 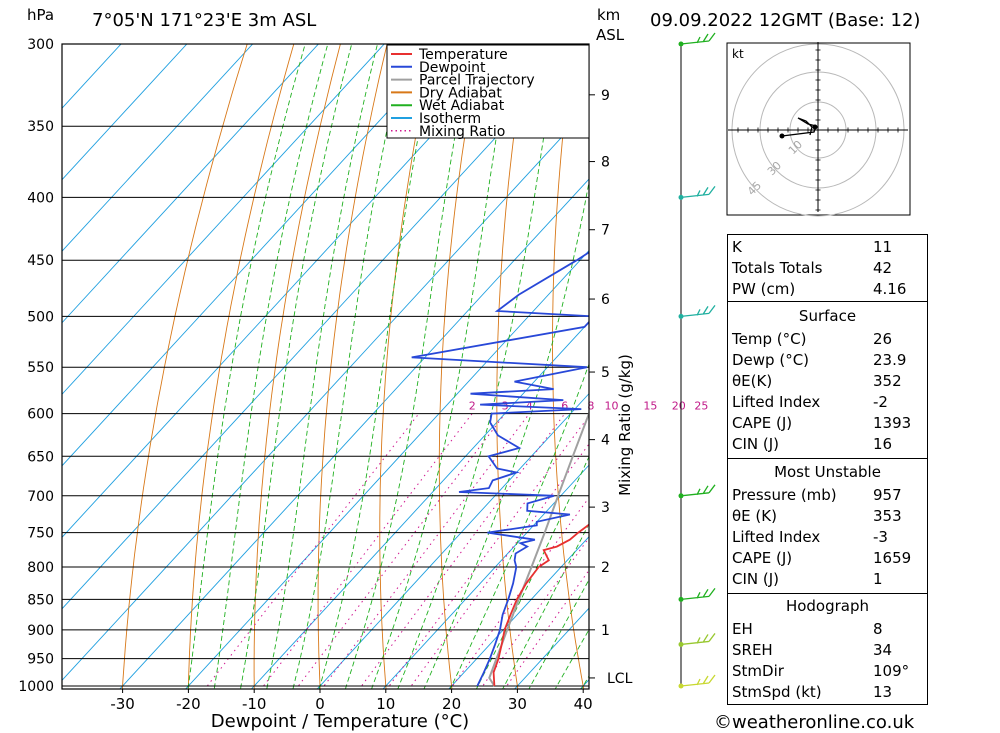 What do you see at coordinates (827, 628) in the screenshot?
I see `table-row: EH 8` at bounding box center [827, 628].